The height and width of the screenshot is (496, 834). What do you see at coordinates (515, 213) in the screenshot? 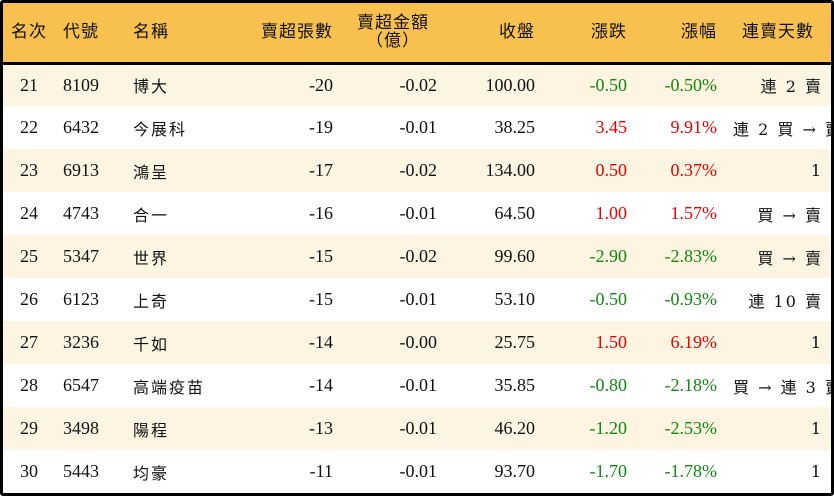
I see `cell-close: 64.50` at bounding box center [515, 213].